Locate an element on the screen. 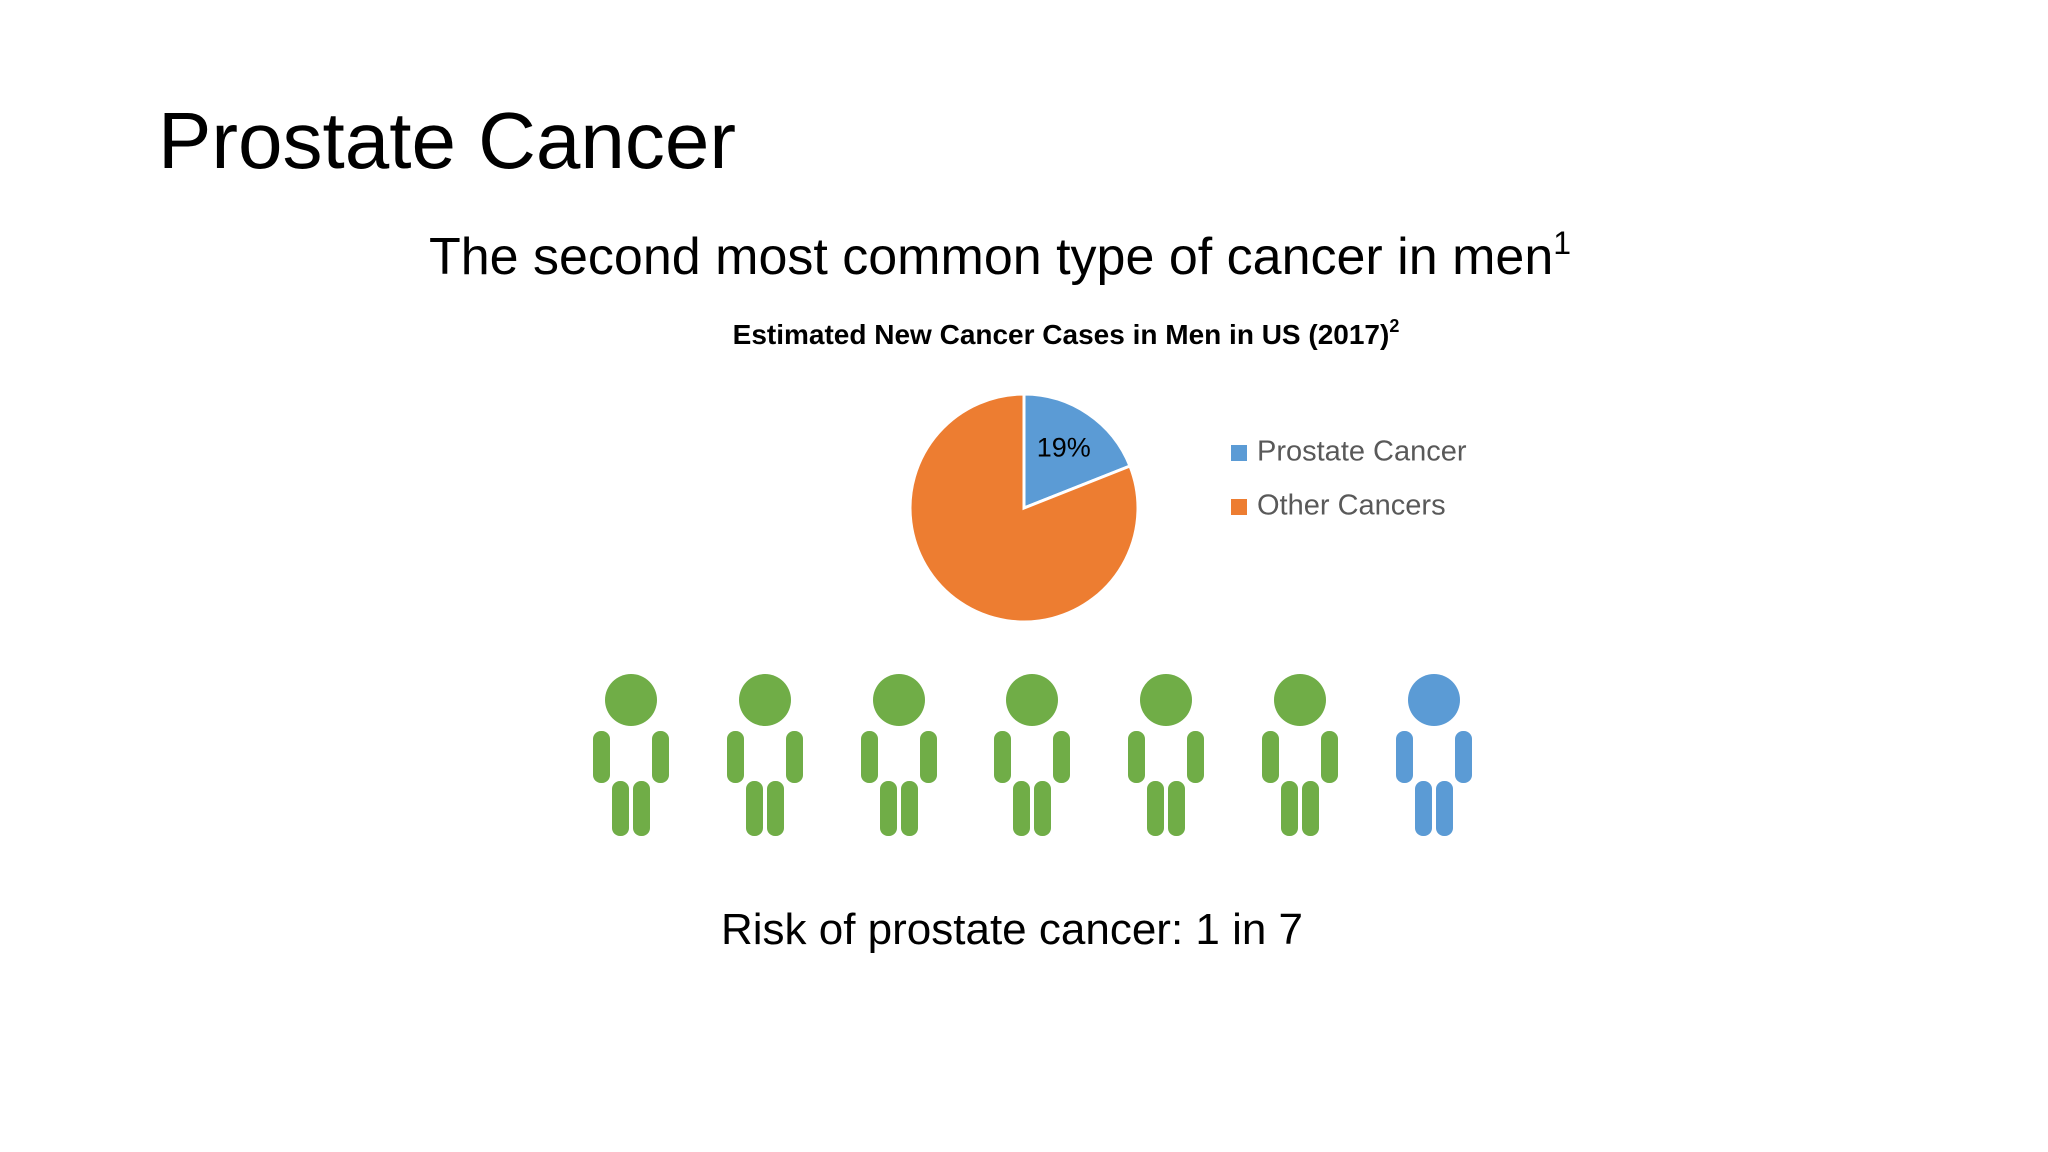 The width and height of the screenshot is (2048, 1152). chart-title-superscript: 2 is located at coordinates (1394, 326).